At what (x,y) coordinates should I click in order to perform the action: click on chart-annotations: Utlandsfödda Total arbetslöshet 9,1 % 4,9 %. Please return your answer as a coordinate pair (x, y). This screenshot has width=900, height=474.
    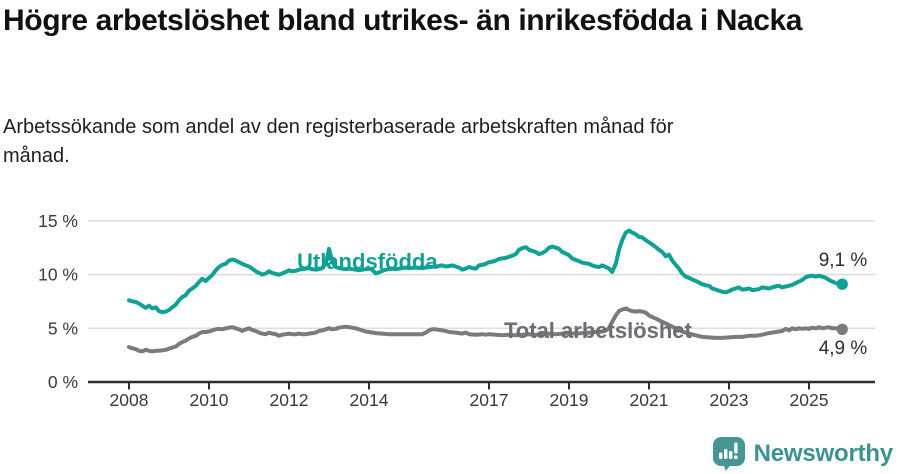
    Looking at the image, I should click on (582, 304).